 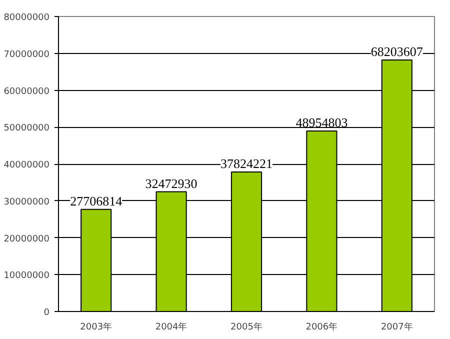 I want to click on data-label: 32472930, so click(x=171, y=183).